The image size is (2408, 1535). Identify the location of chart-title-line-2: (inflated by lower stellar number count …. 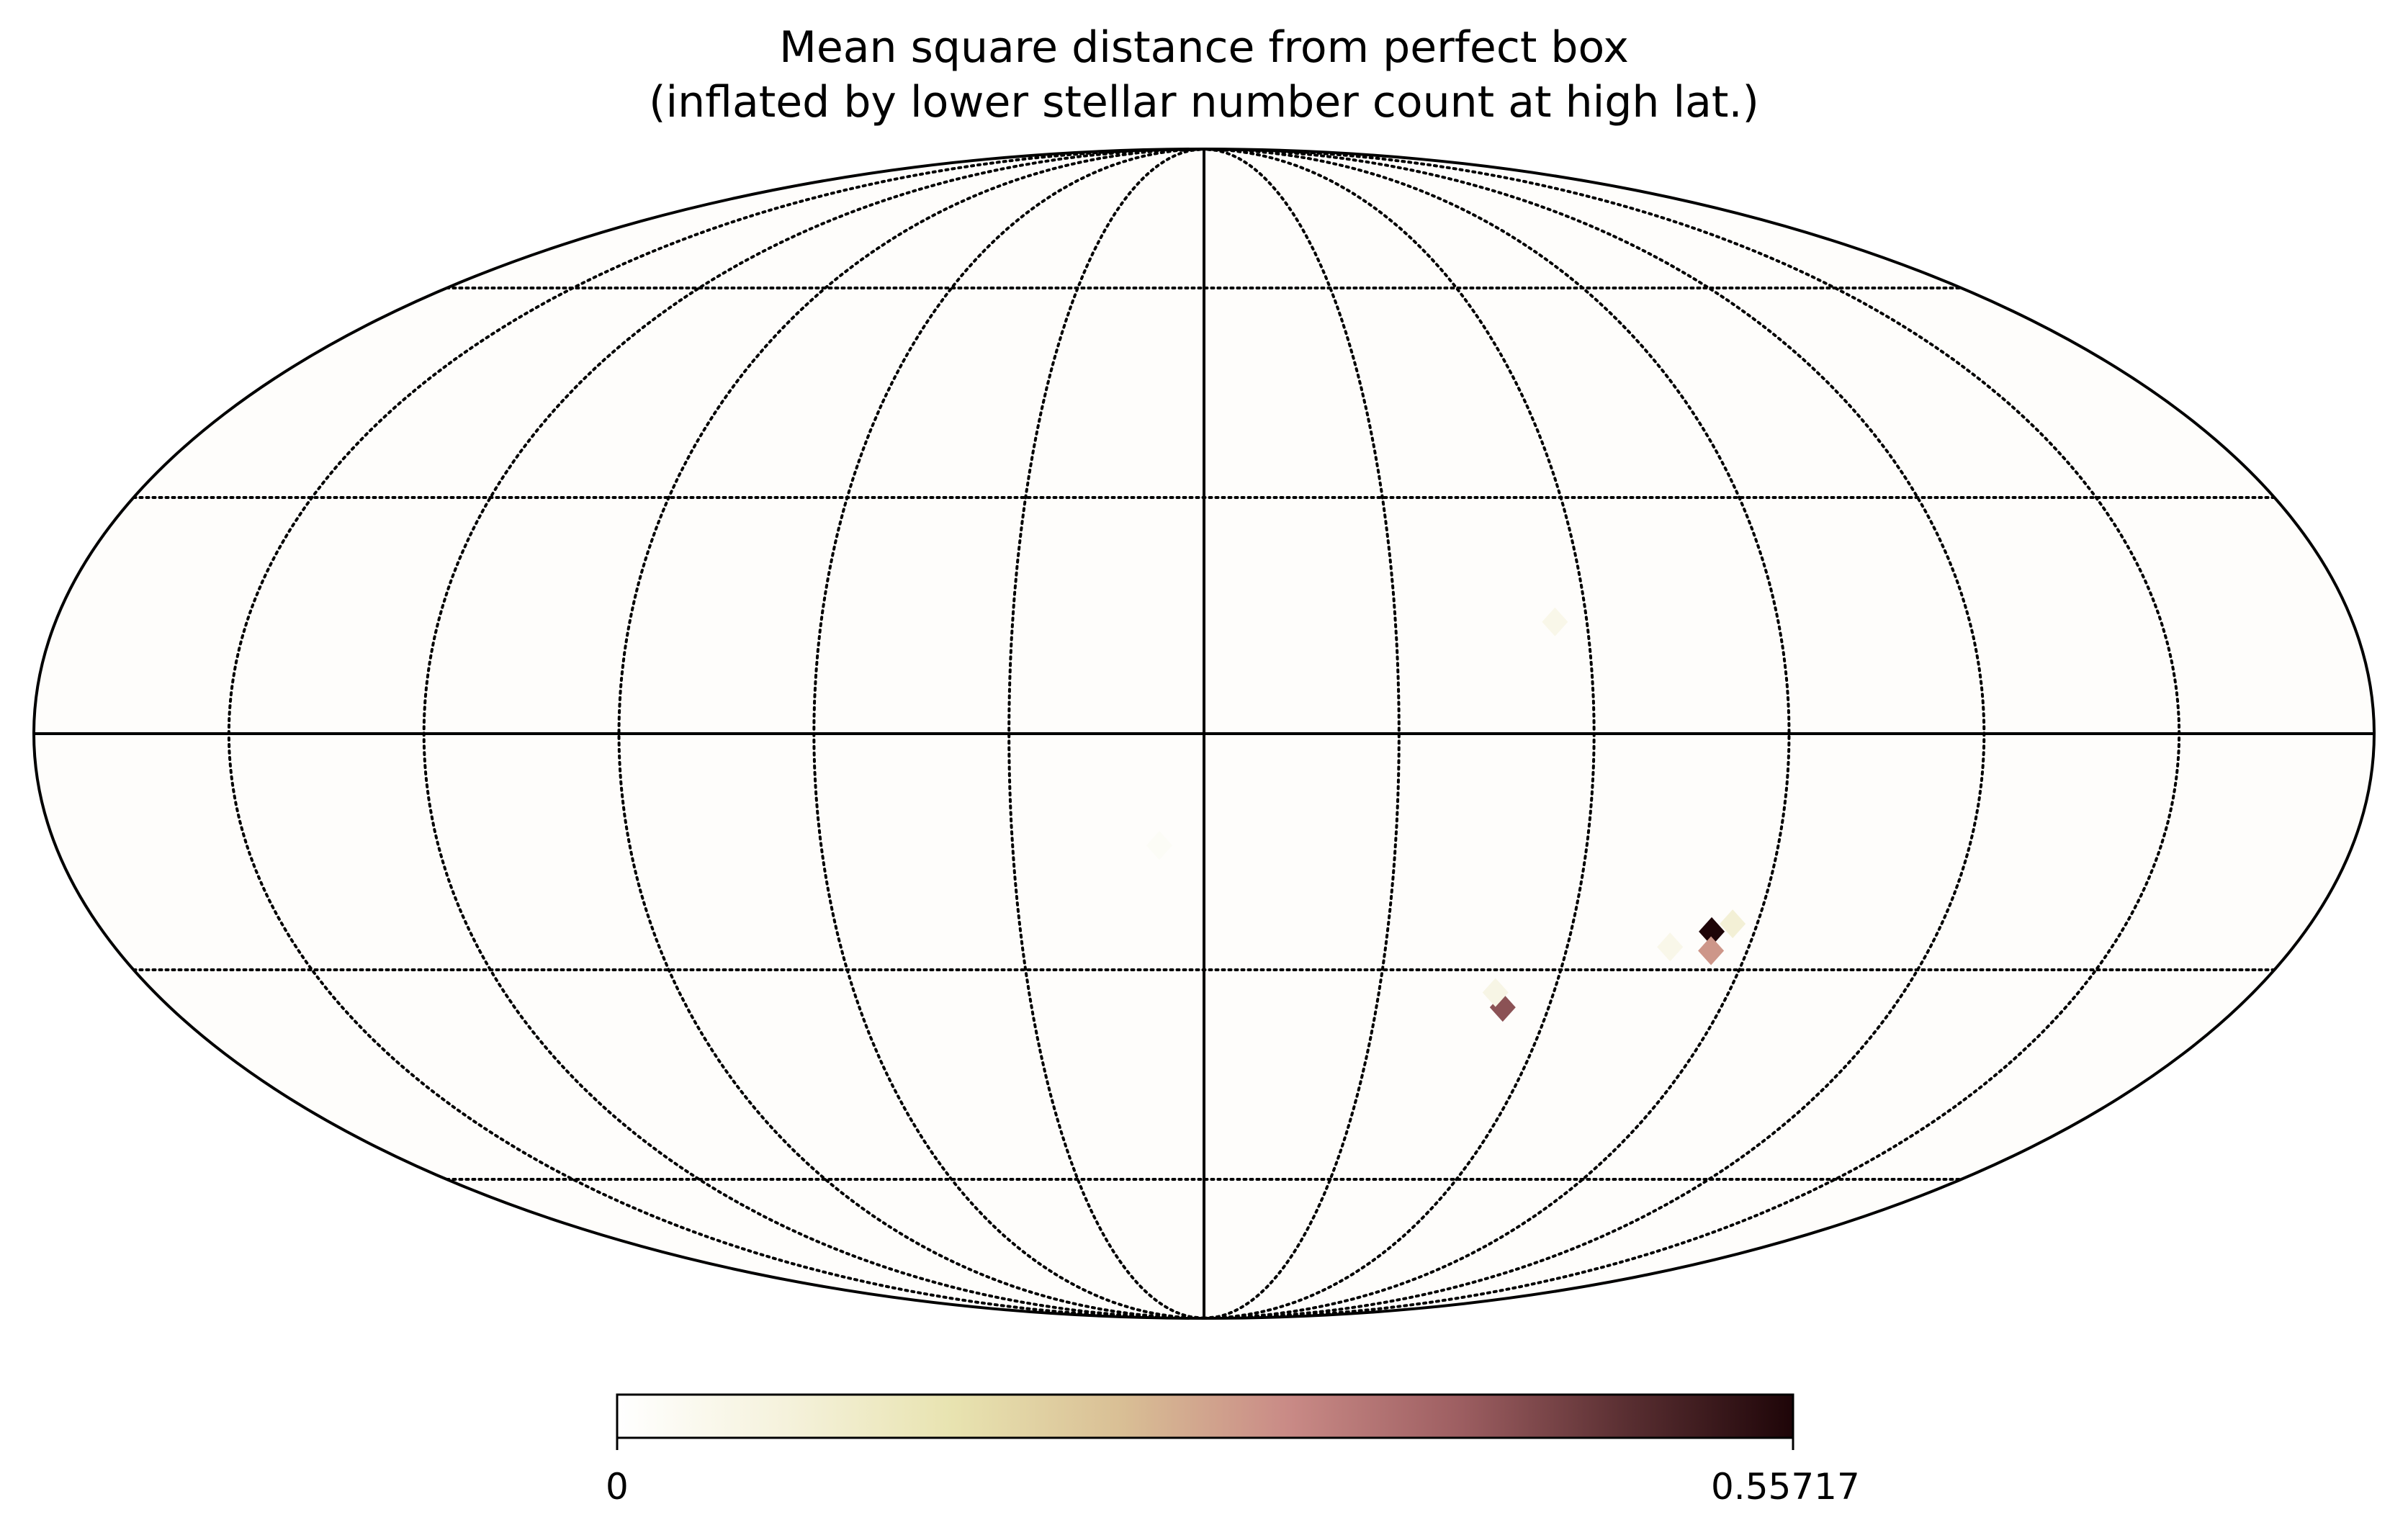
(1204, 102).